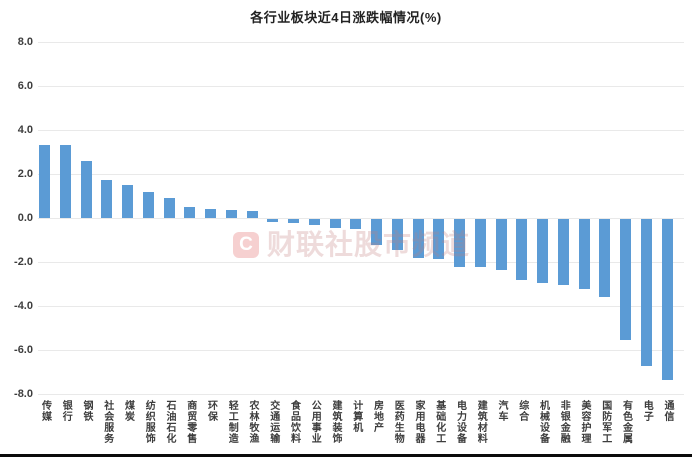 The image size is (692, 459). Describe the element at coordinates (584, 422) in the screenshot. I see `x-axis-label: 美容护理` at that location.